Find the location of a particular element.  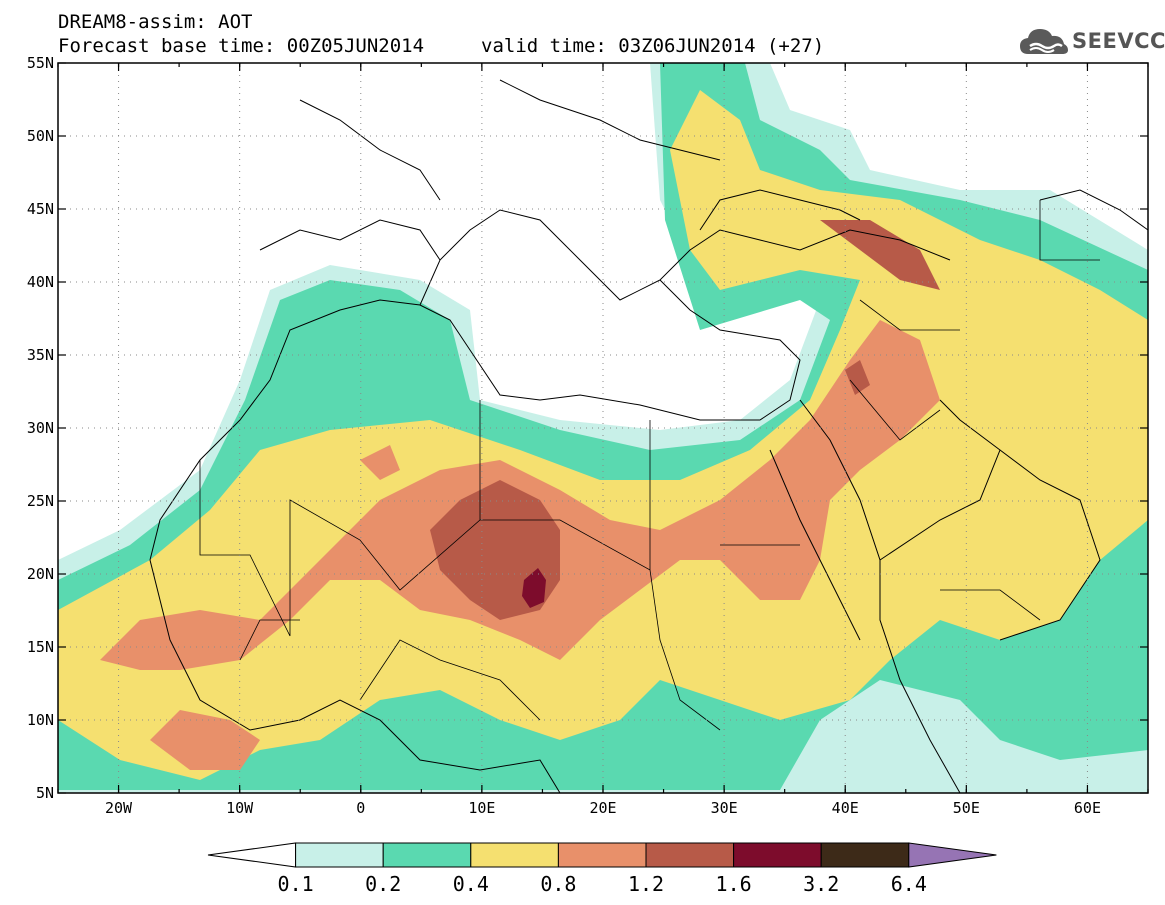

forecast-base-time: Forecast base time: 00Z05JUN2014 is located at coordinates (241, 46).